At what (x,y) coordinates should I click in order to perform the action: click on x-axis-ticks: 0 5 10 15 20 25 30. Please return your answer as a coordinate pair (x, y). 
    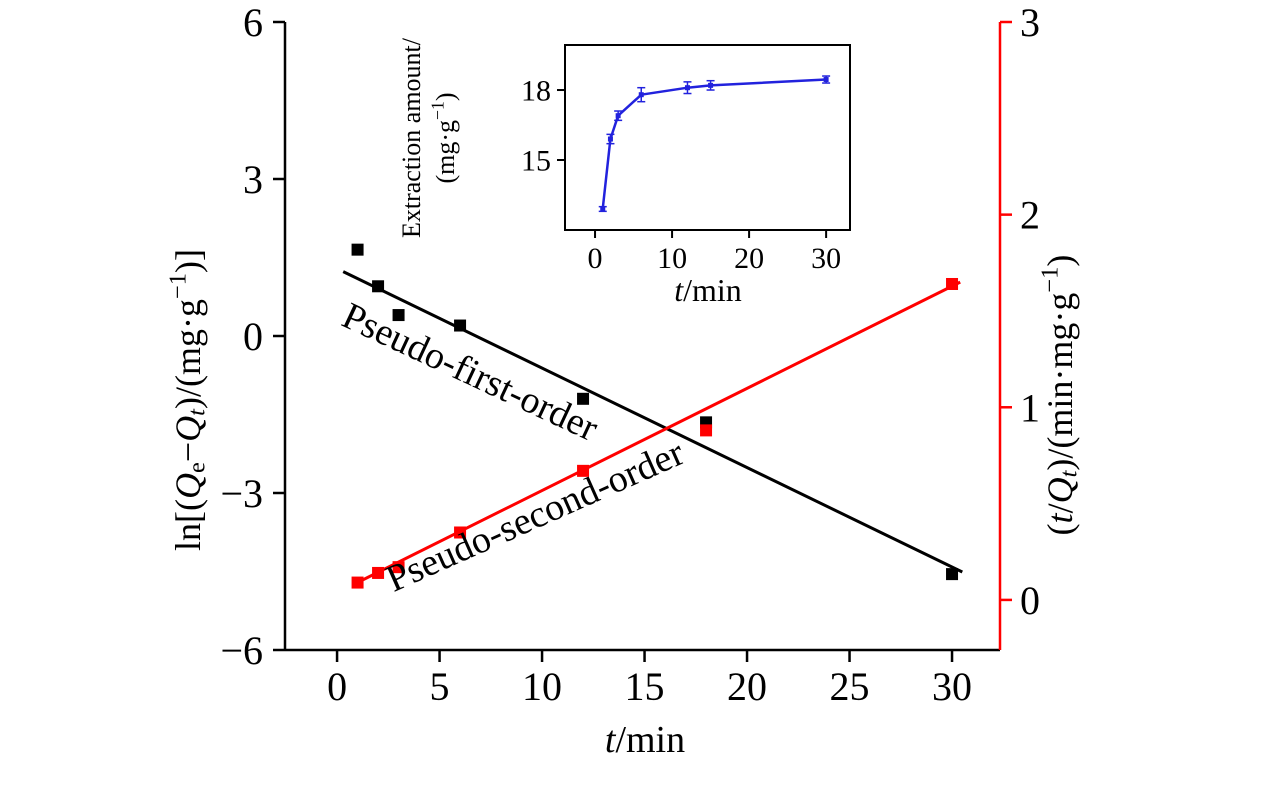
    Looking at the image, I should click on (649, 679).